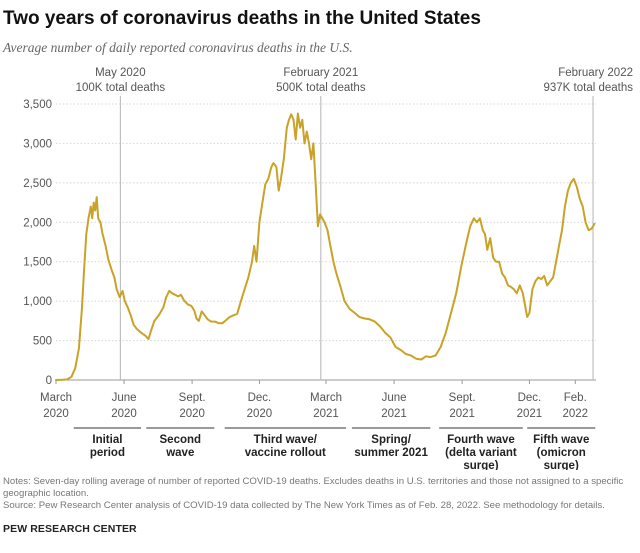 Image resolution: width=640 pixels, height=553 pixels. What do you see at coordinates (121, 88) in the screenshot?
I see `milestone-label: 100K total deaths` at bounding box center [121, 88].